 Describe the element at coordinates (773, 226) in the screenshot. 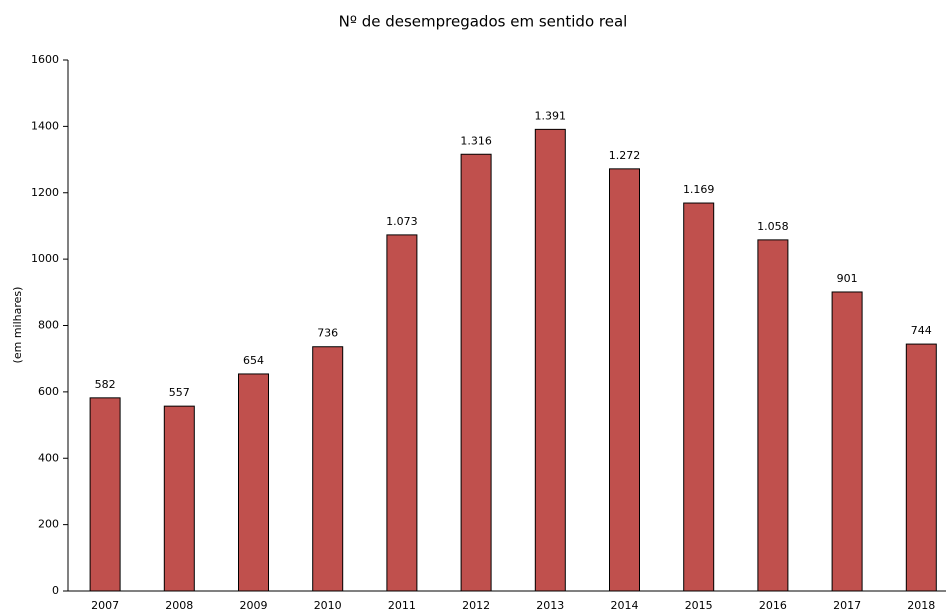

I see `value-label: 1.058` at that location.